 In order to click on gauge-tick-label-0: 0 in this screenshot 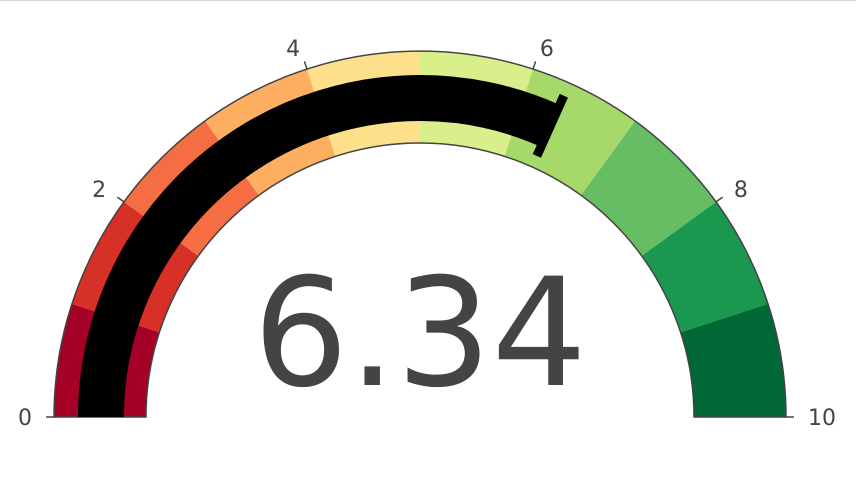, I will do `click(25, 418)`.